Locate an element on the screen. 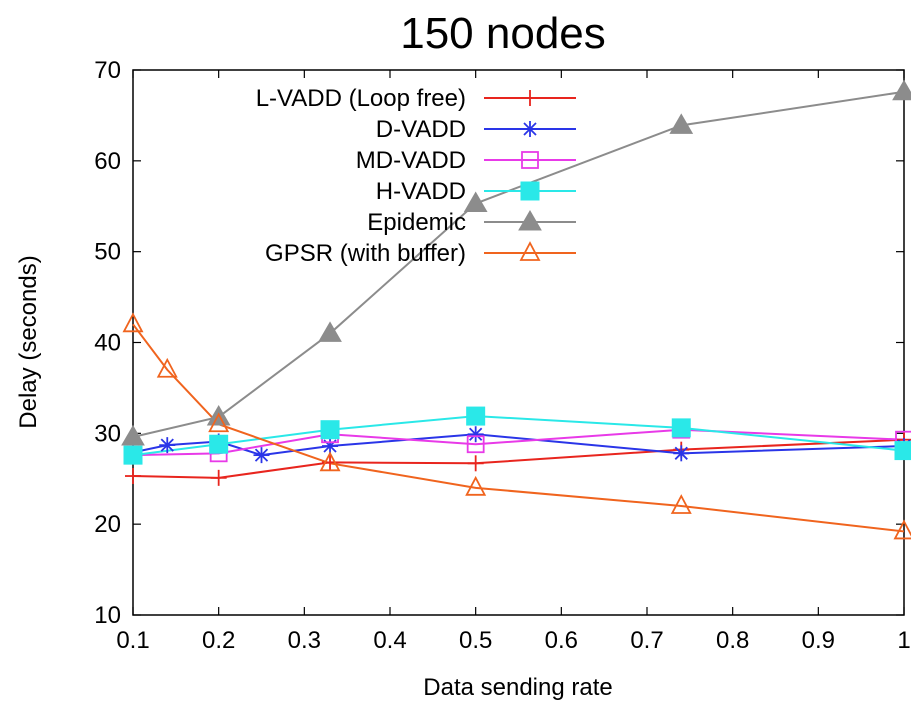 Image resolution: width=911 pixels, height=708 pixels. y-tick-label: 60 is located at coordinates (107, 161).